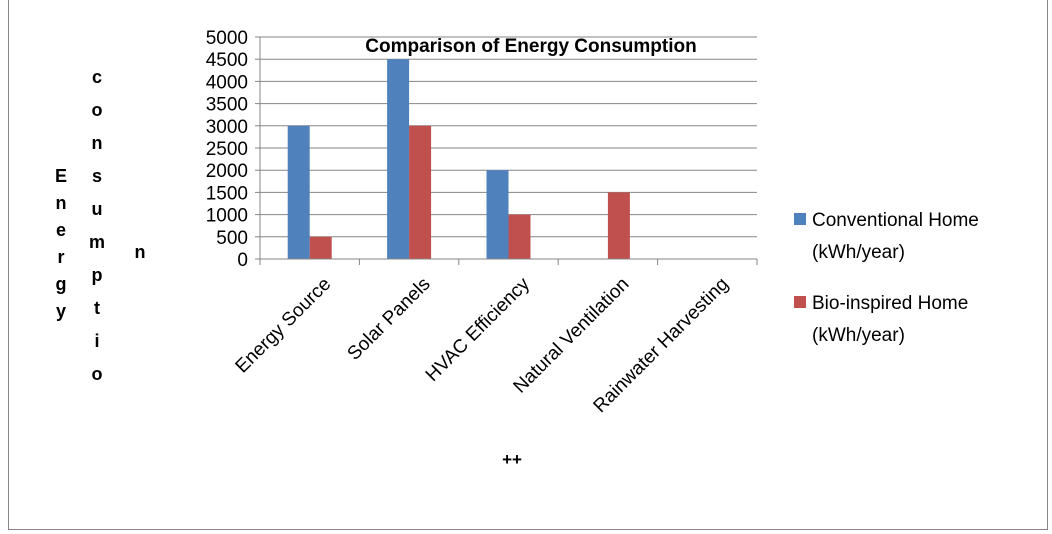  What do you see at coordinates (890, 303) in the screenshot?
I see `legend-label: Bio-inspired Home` at bounding box center [890, 303].